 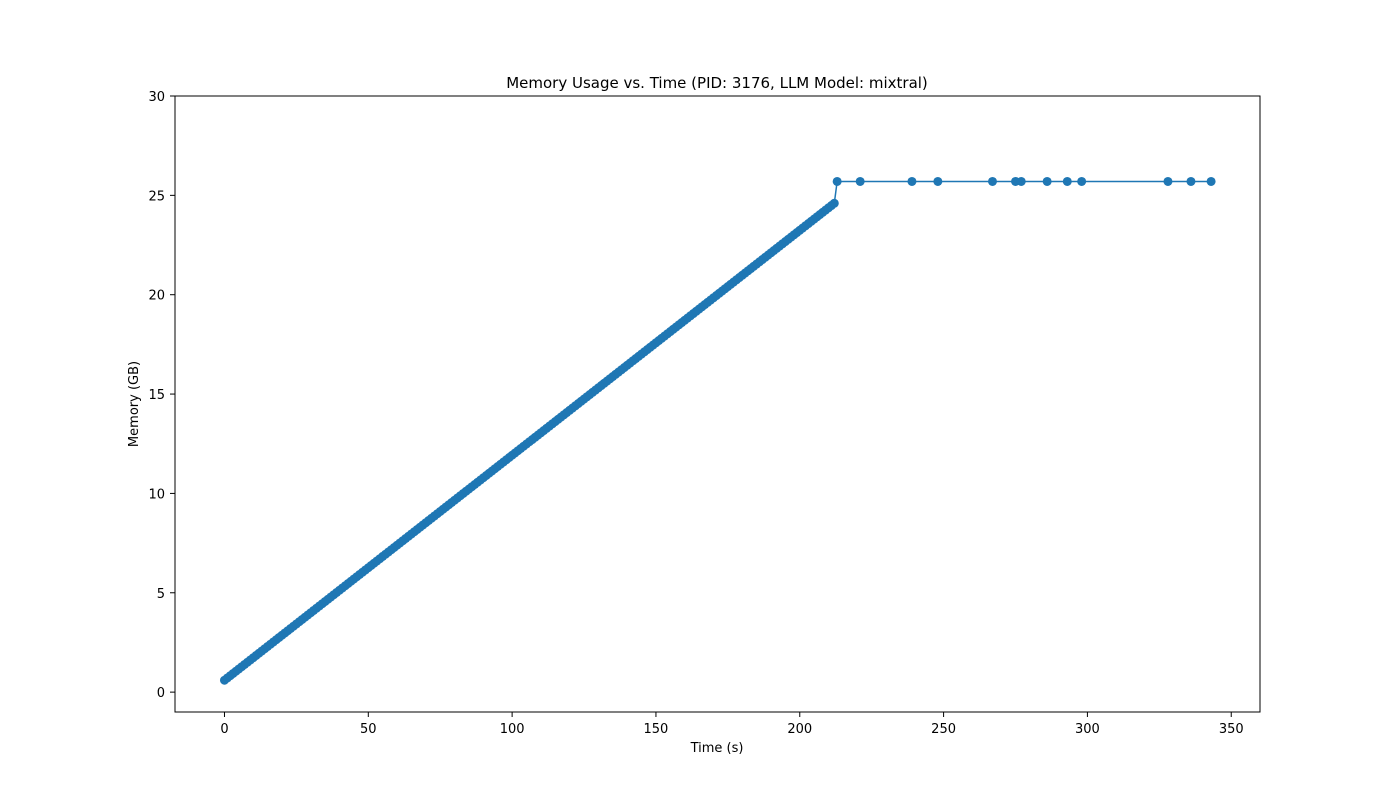 What do you see at coordinates (134, 404) in the screenshot?
I see `y-axis-label: Memory (GB)` at bounding box center [134, 404].